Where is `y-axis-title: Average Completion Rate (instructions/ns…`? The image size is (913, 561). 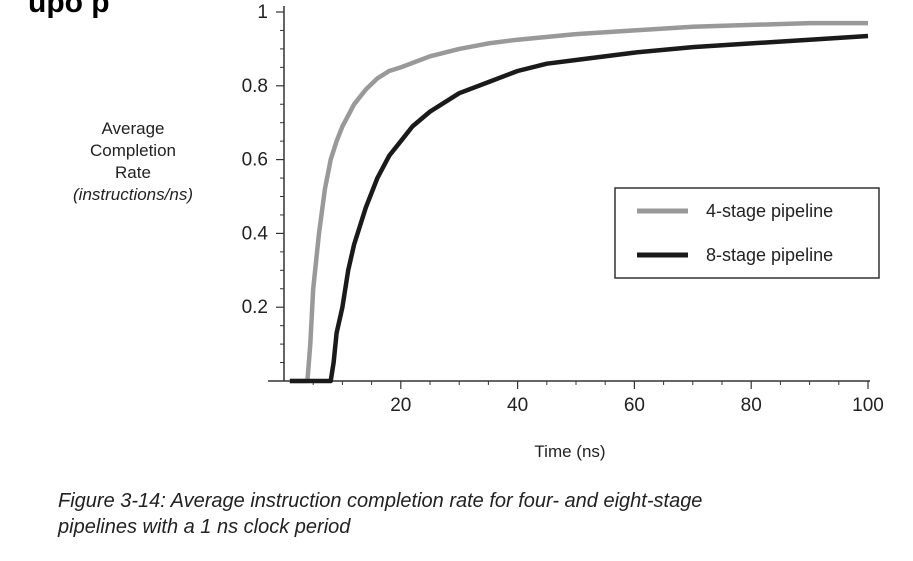 y-axis-title: Average Completion Rate (instructions/ns… is located at coordinates (133, 162).